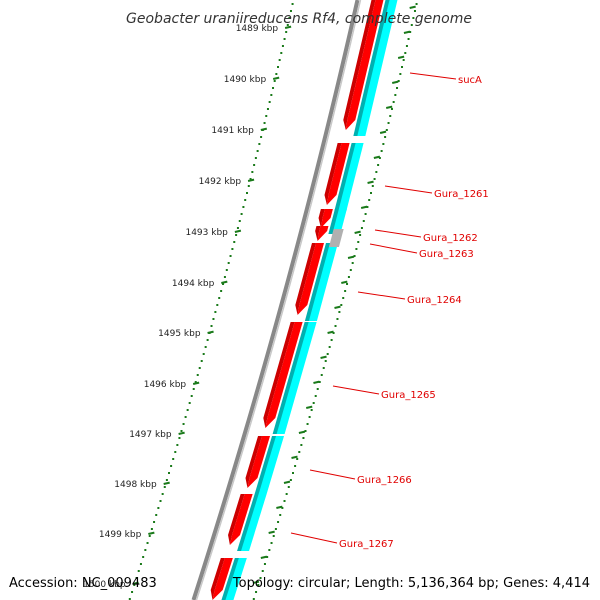 This screenshot has width=600, height=600. I want to click on kbp-label: 1494 kbp, so click(193, 284).